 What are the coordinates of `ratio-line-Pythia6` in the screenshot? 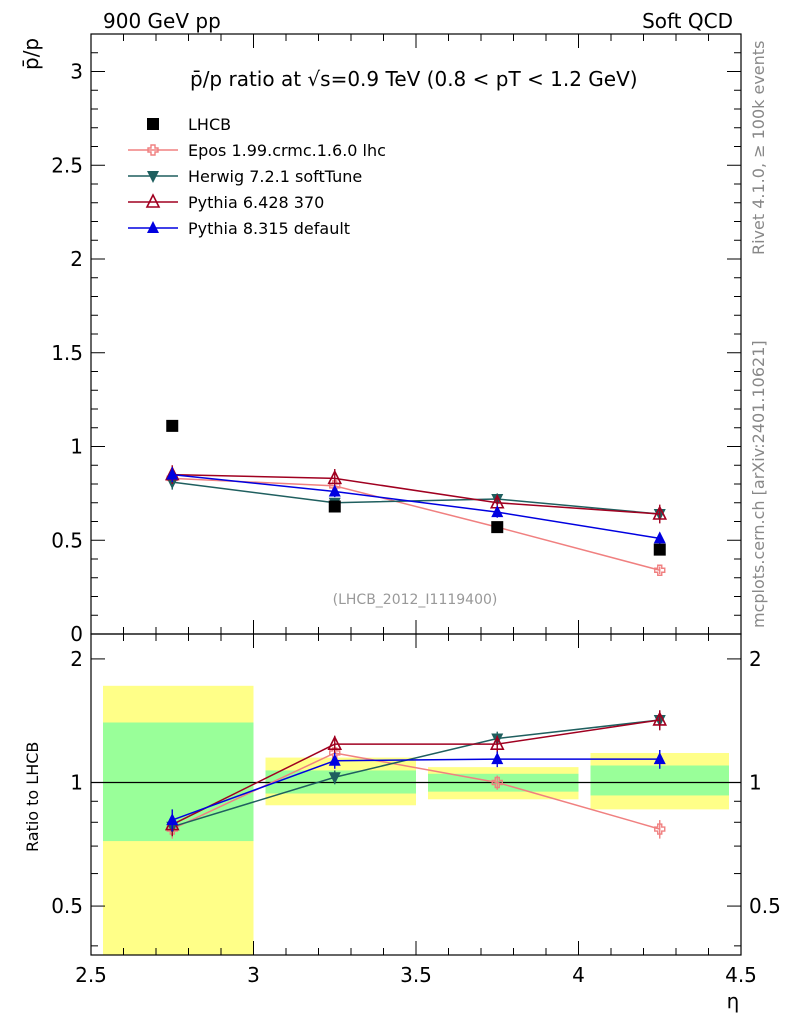 It's located at (415, 772).